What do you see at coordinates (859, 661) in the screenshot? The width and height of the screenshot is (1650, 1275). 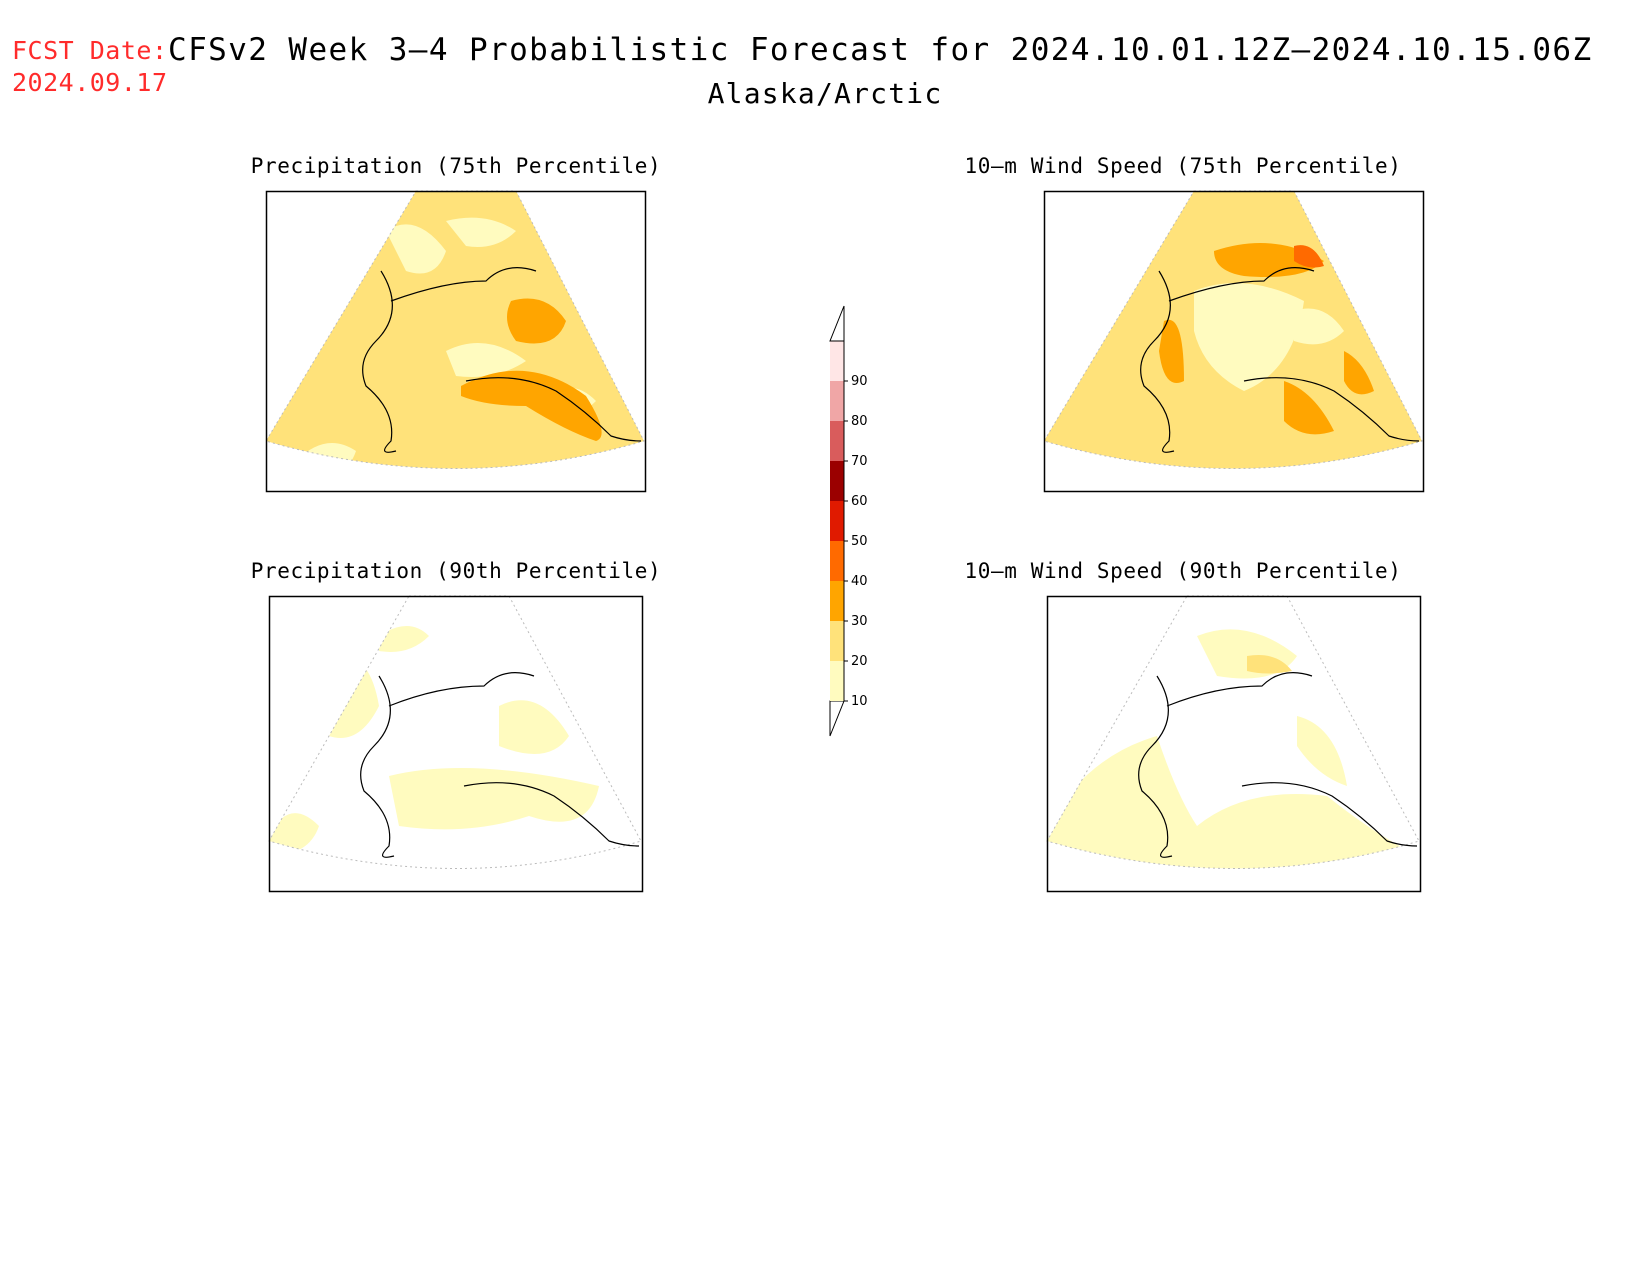 I see `colorbar-tick-label: 20` at bounding box center [859, 661].